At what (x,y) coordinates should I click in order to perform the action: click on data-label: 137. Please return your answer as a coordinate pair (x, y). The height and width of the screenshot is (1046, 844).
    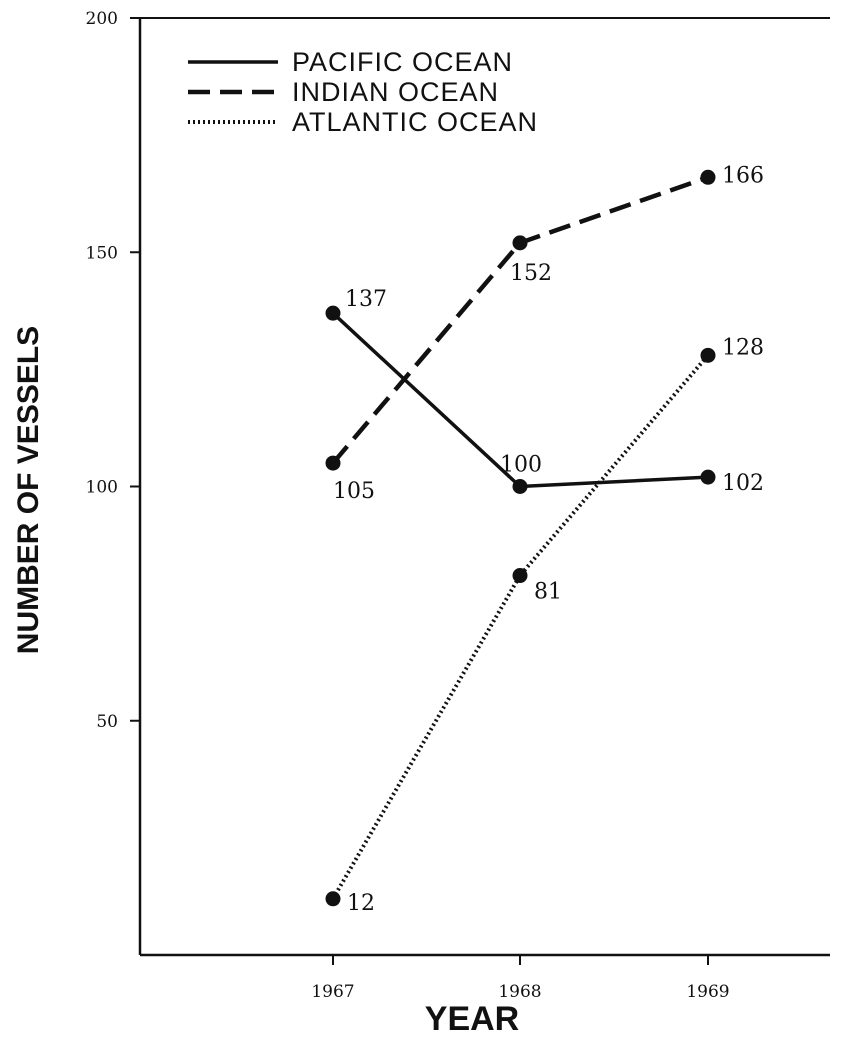
    Looking at the image, I should click on (366, 299).